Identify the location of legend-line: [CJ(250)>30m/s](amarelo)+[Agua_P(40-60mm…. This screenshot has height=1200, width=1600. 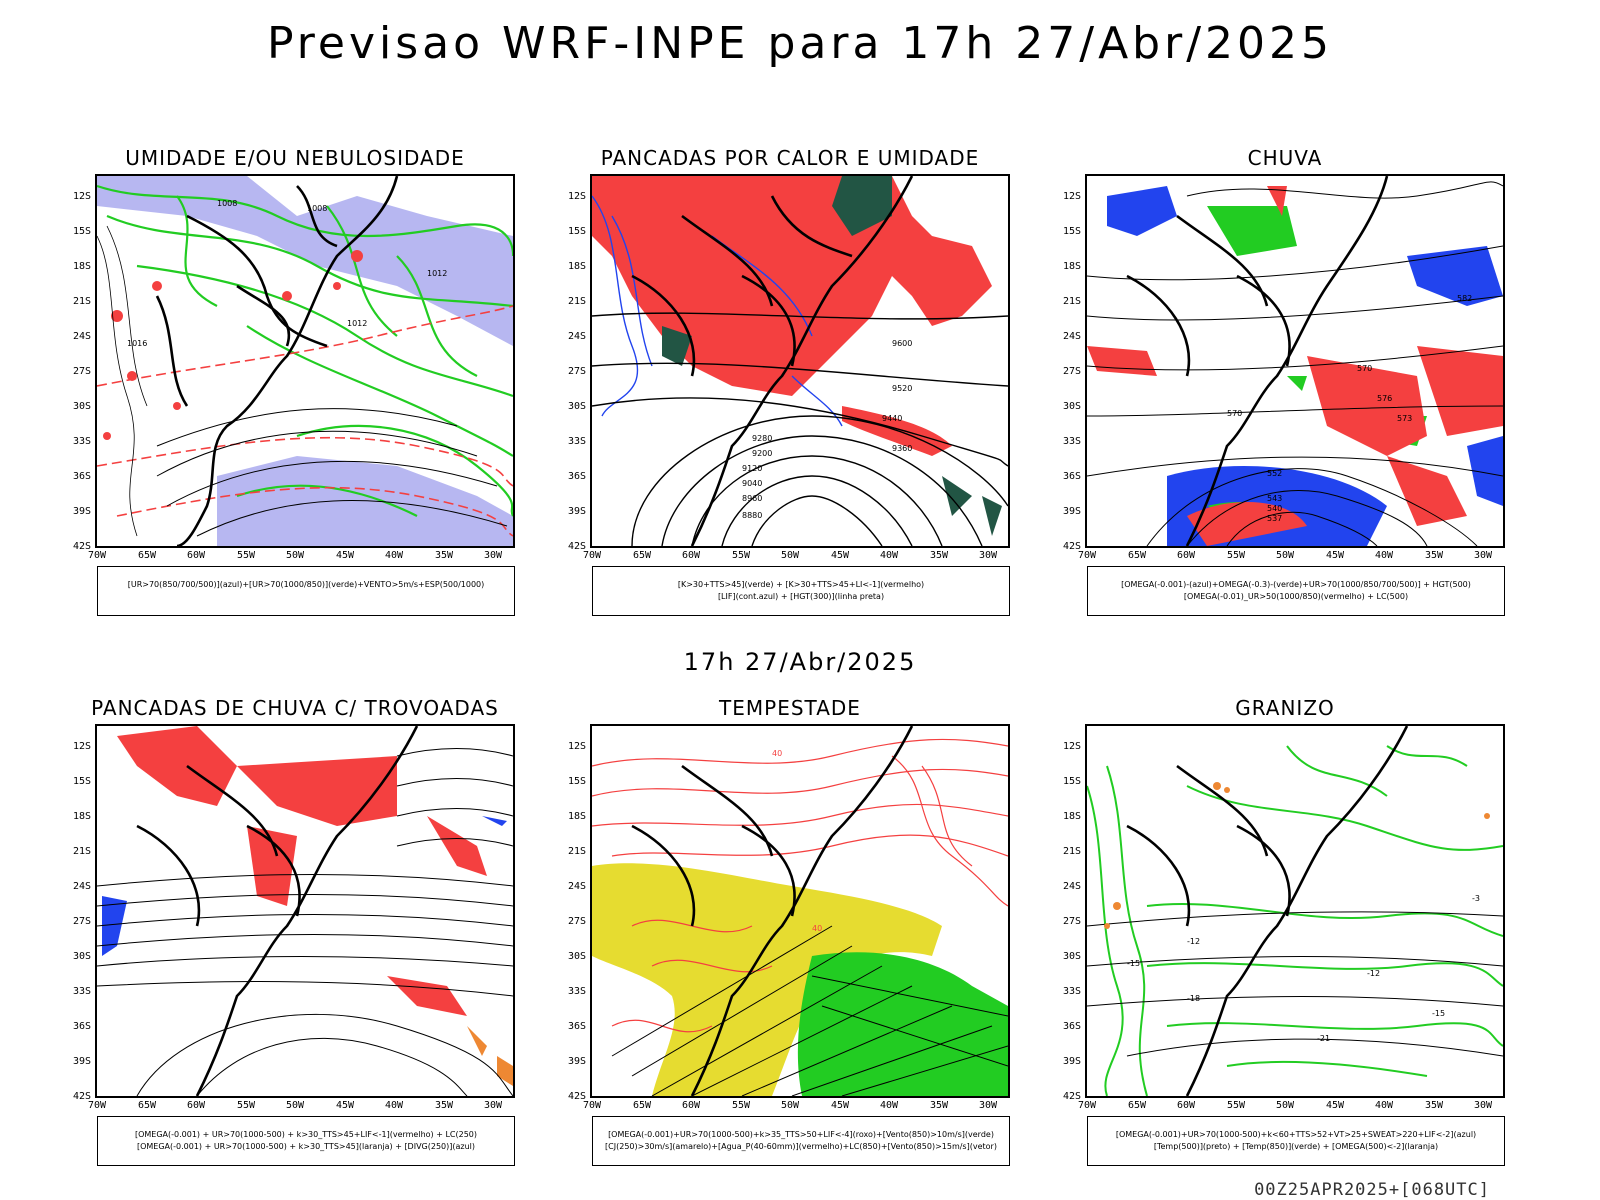
(801, 1146).